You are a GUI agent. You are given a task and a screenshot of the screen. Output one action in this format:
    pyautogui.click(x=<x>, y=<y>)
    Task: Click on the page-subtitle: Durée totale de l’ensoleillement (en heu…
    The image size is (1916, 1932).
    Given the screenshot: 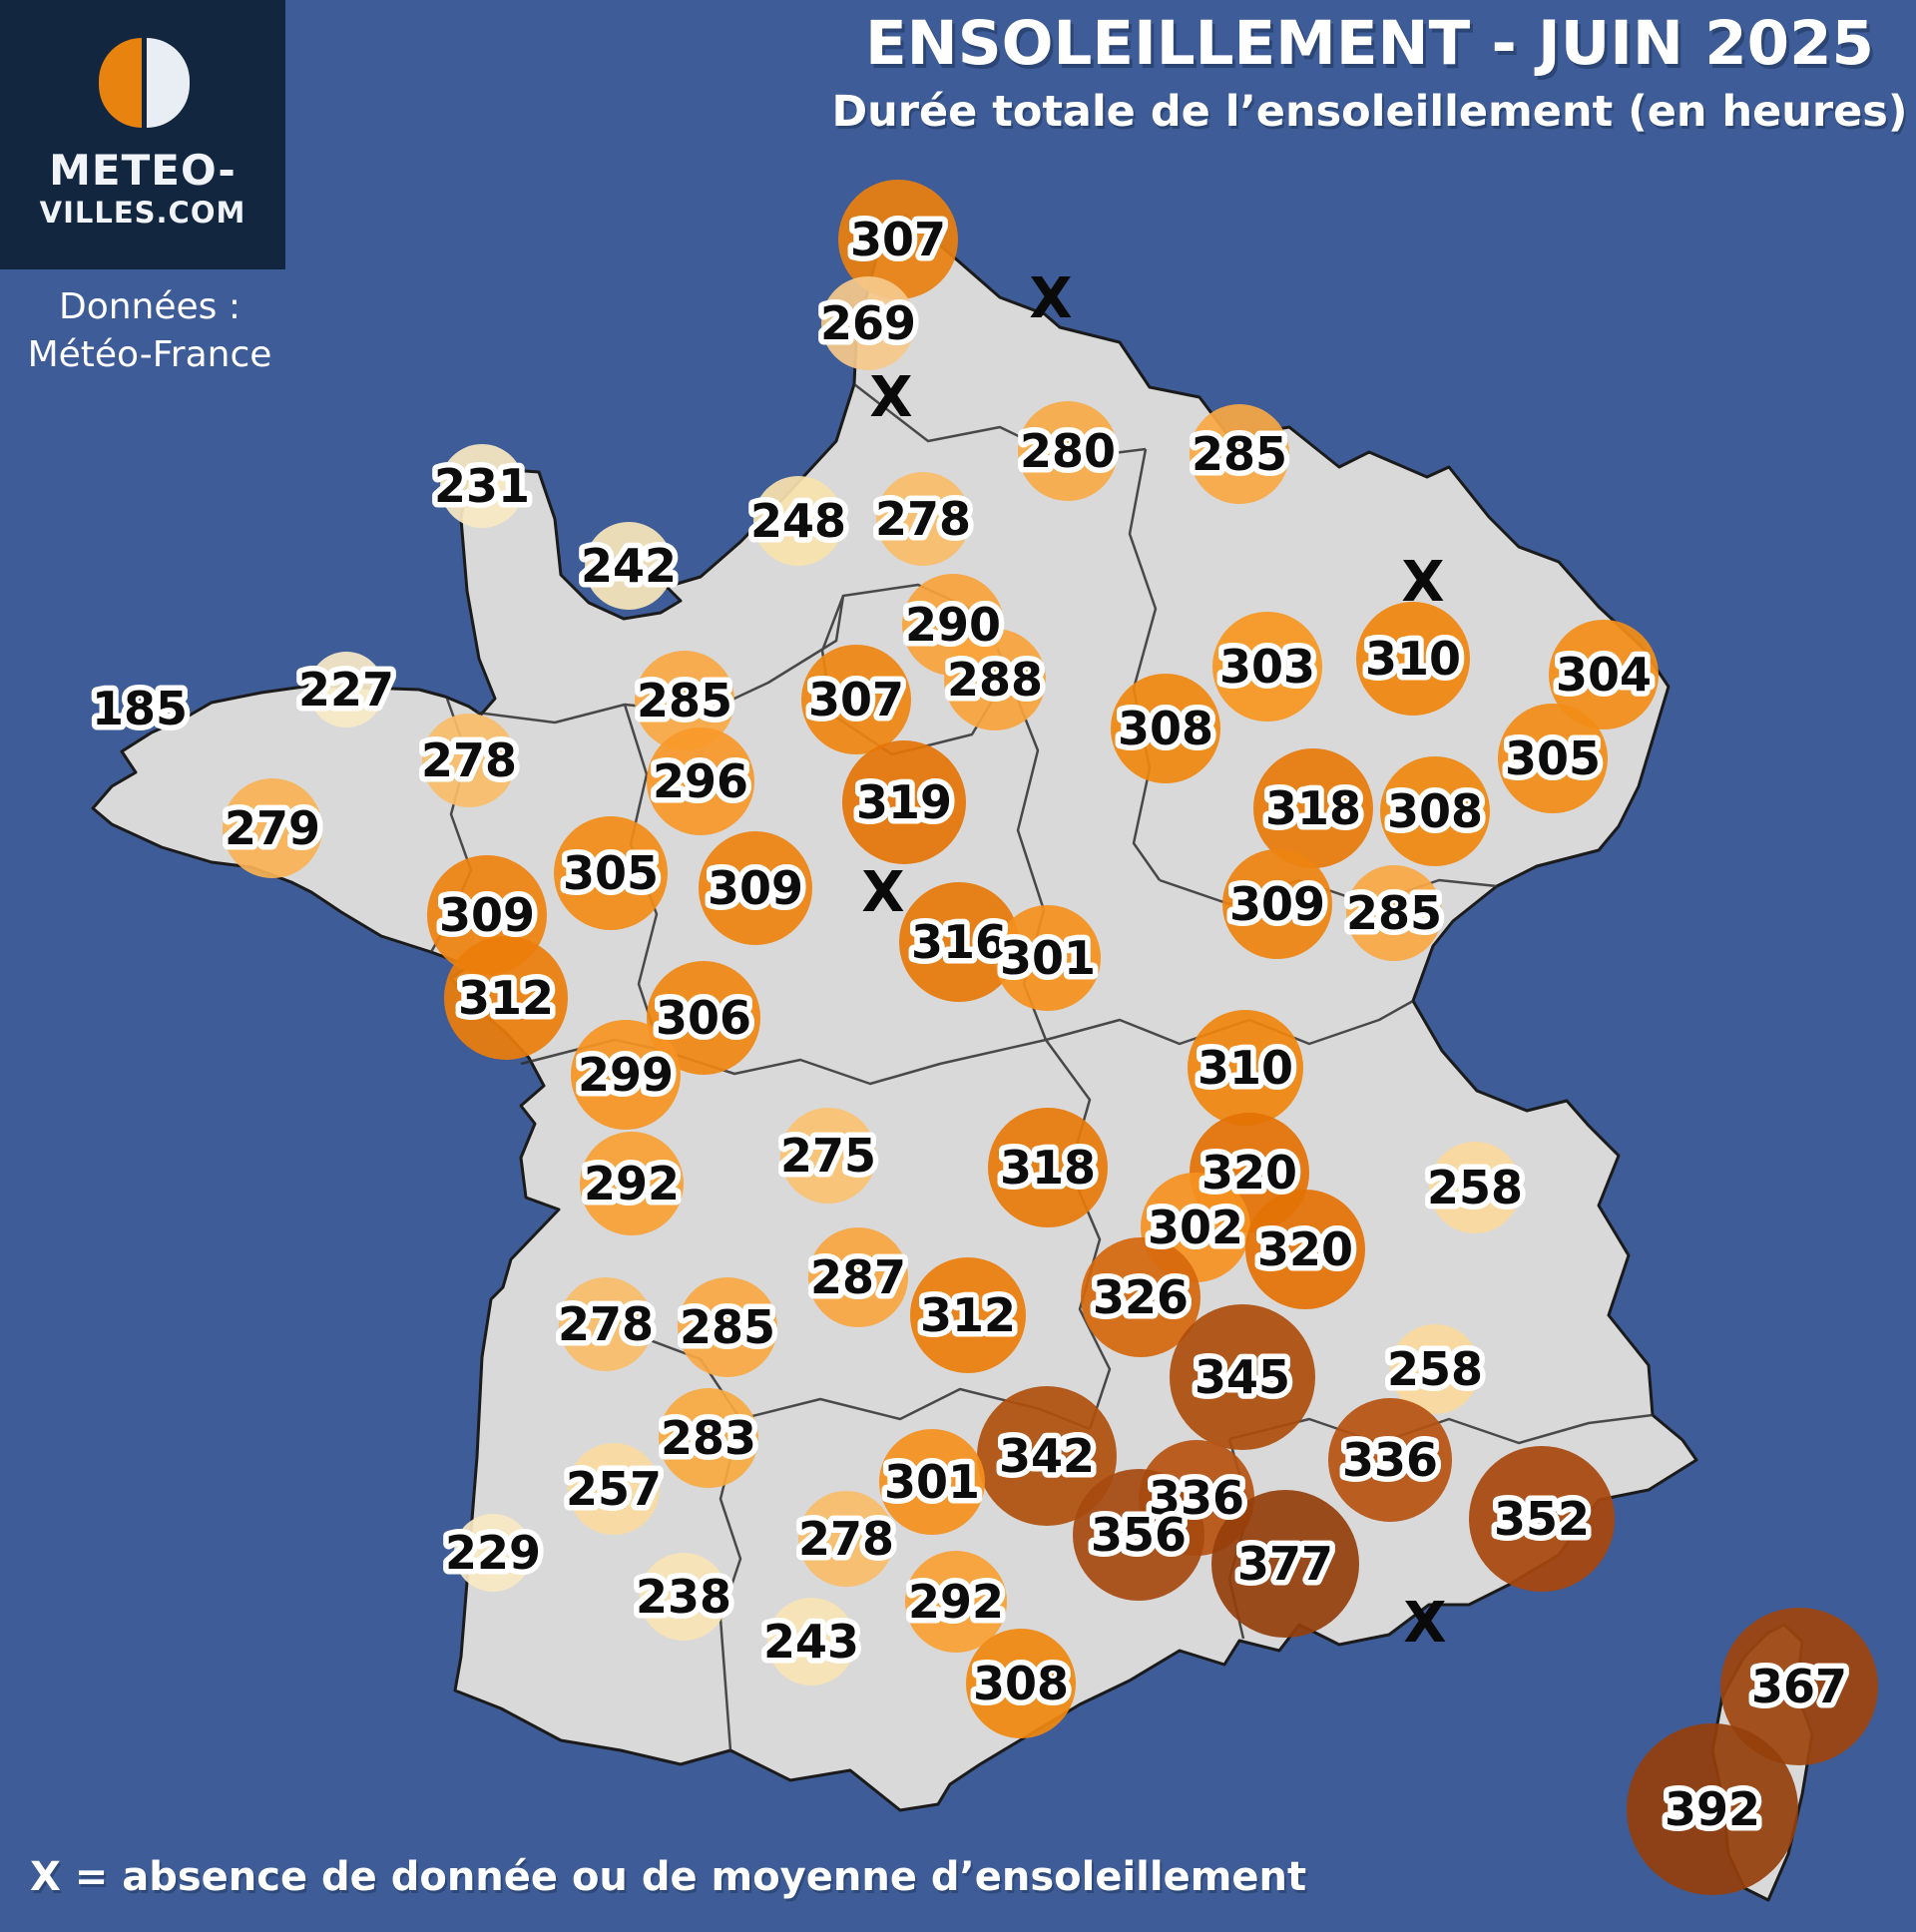 What is the action you would take?
    pyautogui.click(x=1369, y=112)
    